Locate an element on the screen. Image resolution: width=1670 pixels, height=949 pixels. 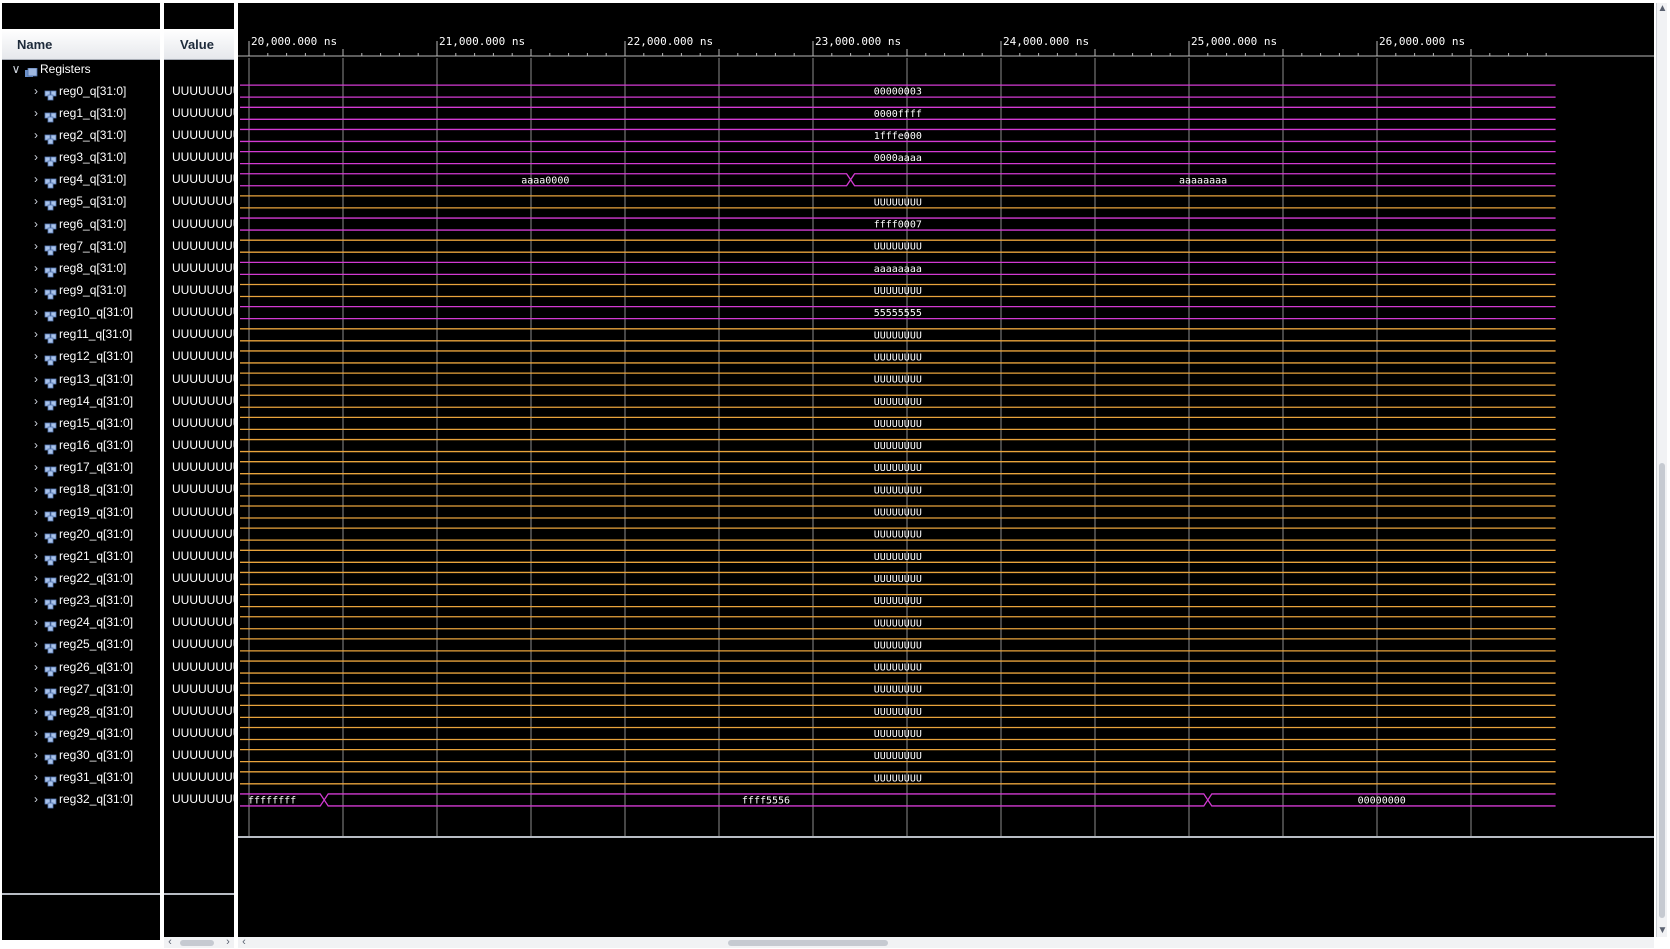
signal-waveform: 00000003 is located at coordinates (898, 91).